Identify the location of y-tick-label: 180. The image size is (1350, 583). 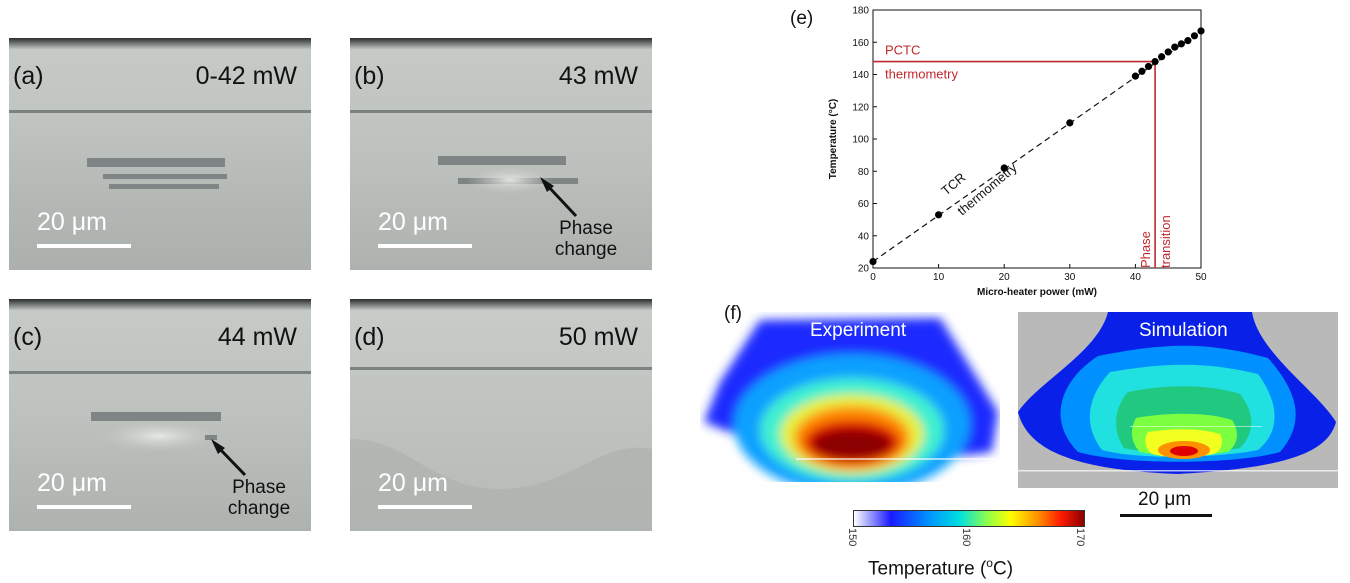
(860, 11).